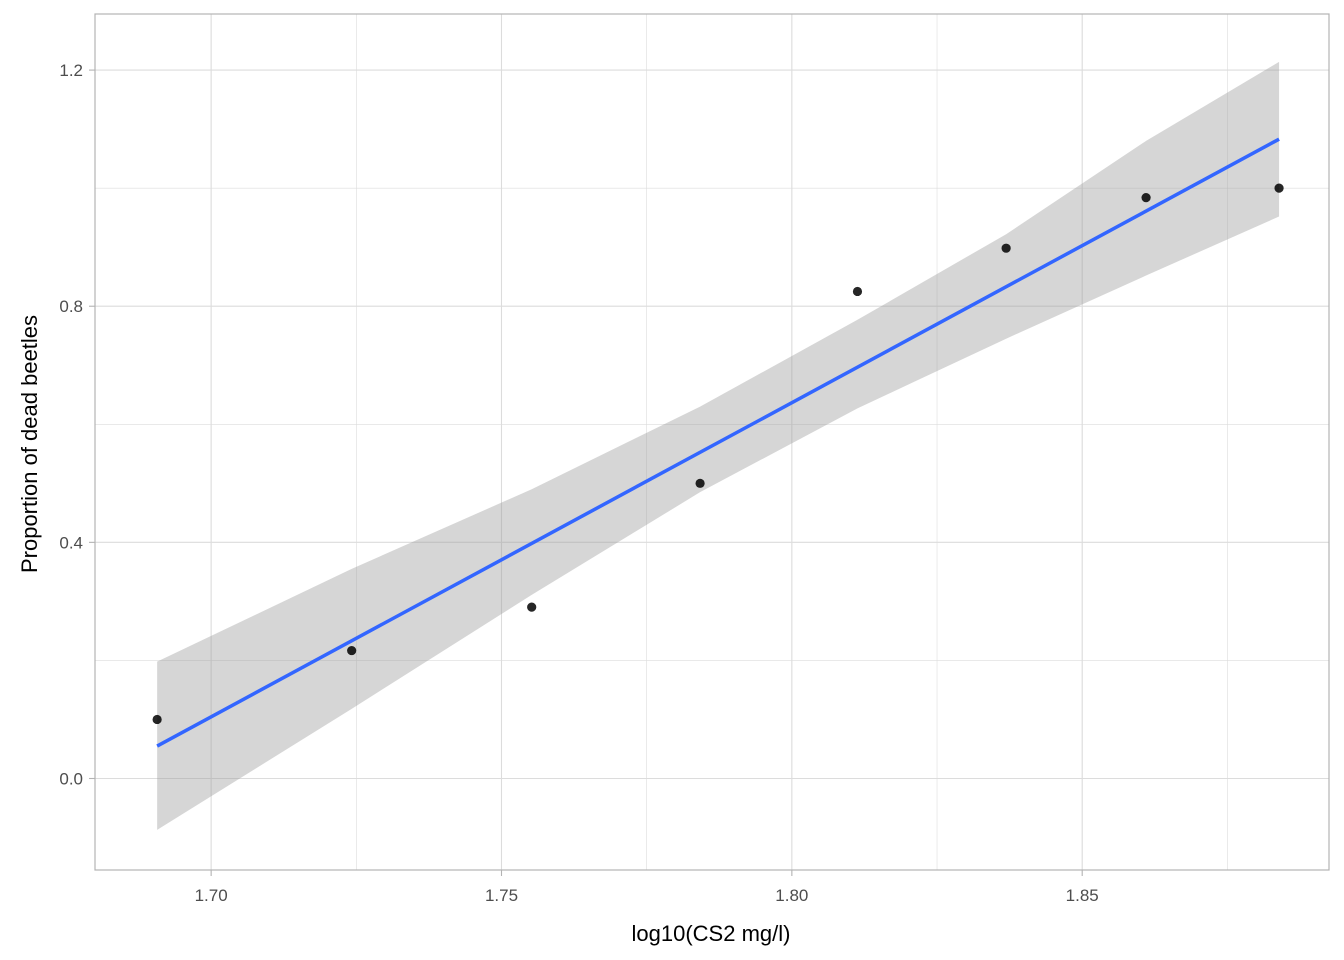 This screenshot has height=960, width=1344. What do you see at coordinates (211, 895) in the screenshot?
I see `x-tick-label: 1.70` at bounding box center [211, 895].